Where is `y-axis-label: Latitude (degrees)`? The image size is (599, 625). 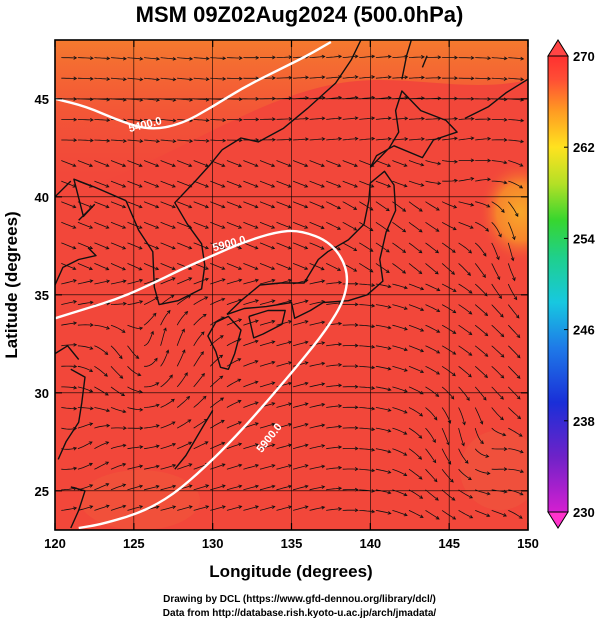
y-axis-label: Latitude (degrees) is located at coordinates (11, 284).